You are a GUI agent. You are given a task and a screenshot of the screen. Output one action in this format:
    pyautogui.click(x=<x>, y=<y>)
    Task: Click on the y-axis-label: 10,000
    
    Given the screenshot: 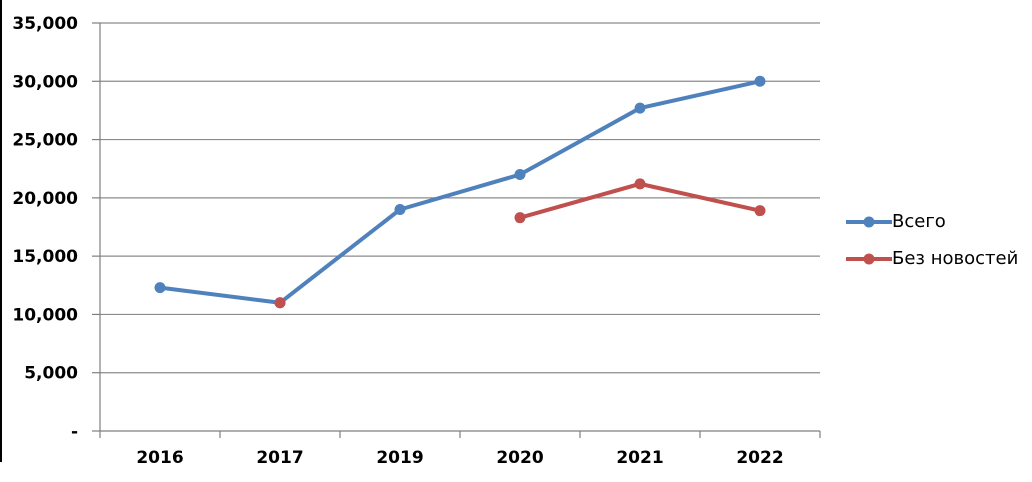 What is the action you would take?
    pyautogui.click(x=45, y=315)
    